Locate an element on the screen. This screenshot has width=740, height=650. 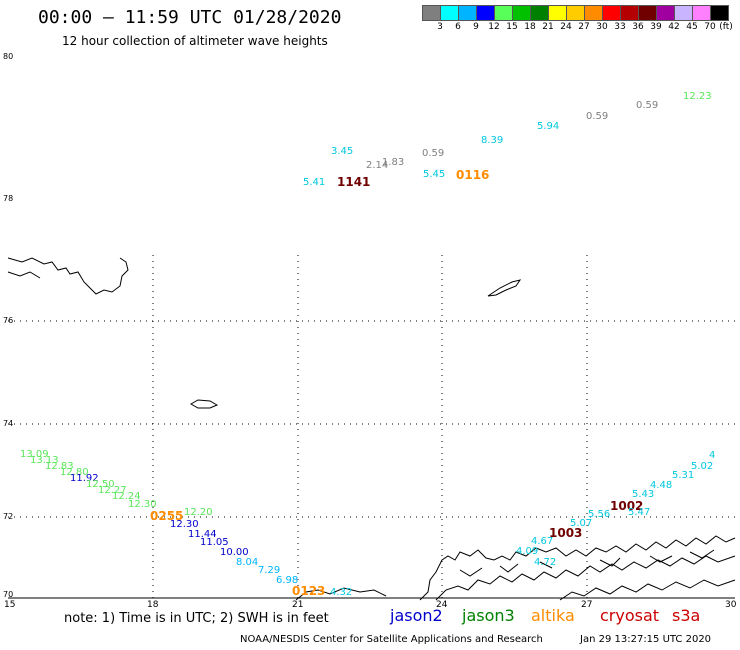
legend-jason2: jason2 is located at coordinates (416, 615).